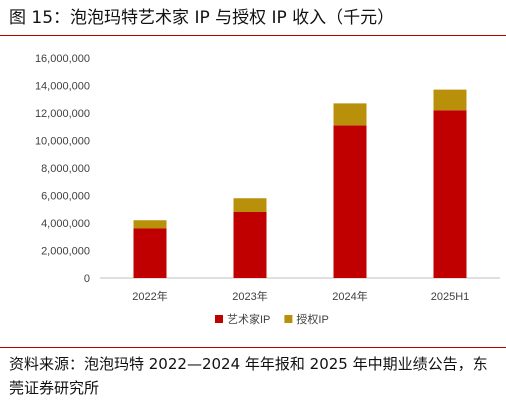 The height and width of the screenshot is (408, 506). What do you see at coordinates (62, 59) in the screenshot?
I see `y-tick-label: 16,000,000` at bounding box center [62, 59].